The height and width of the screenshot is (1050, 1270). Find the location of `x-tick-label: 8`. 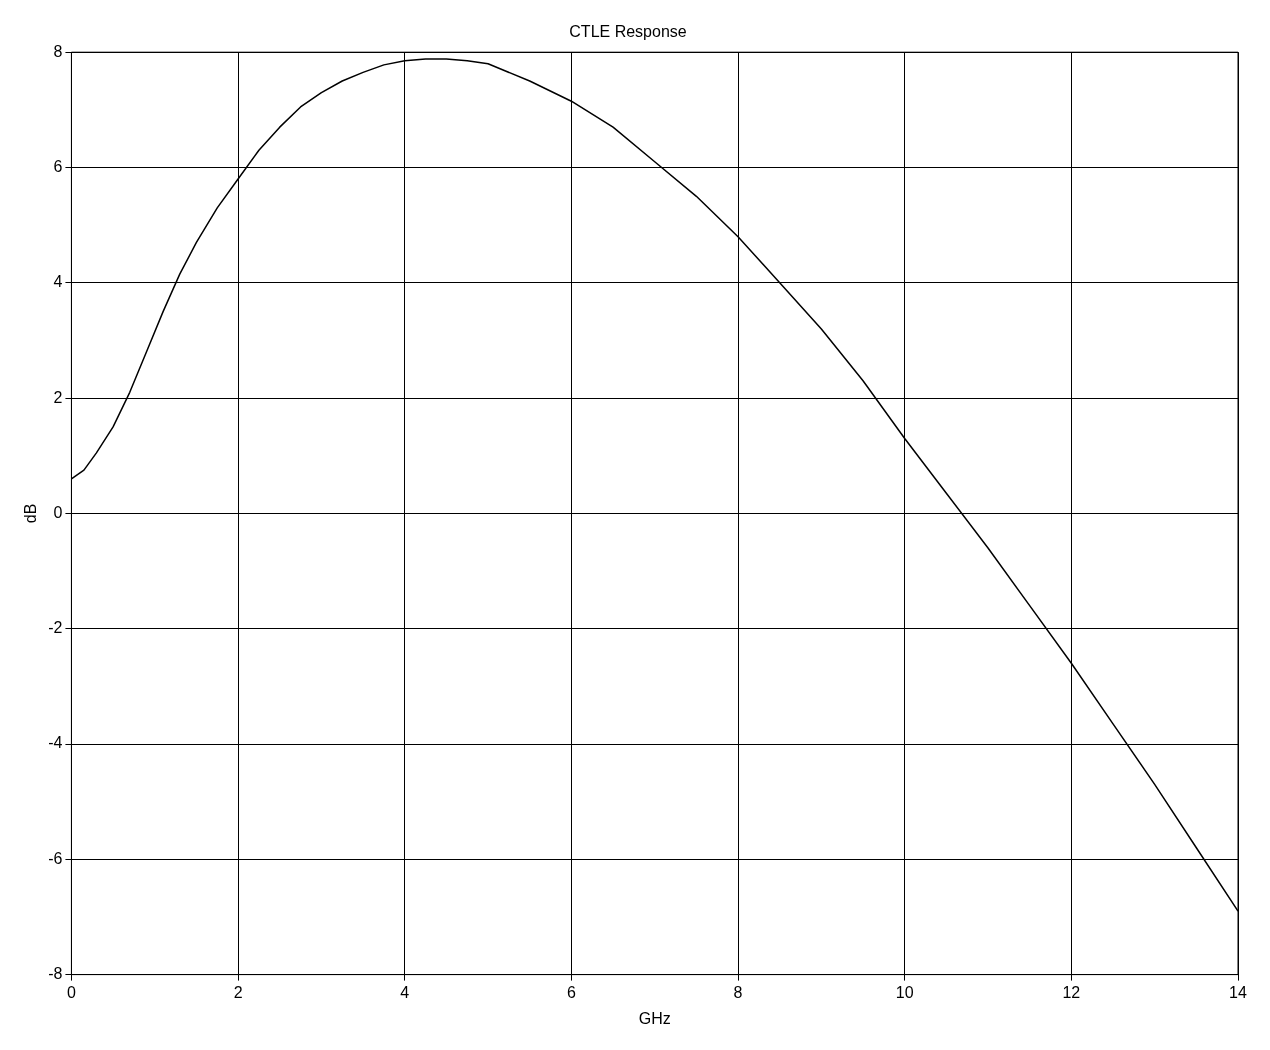

x-tick-label: 8 is located at coordinates (738, 992).